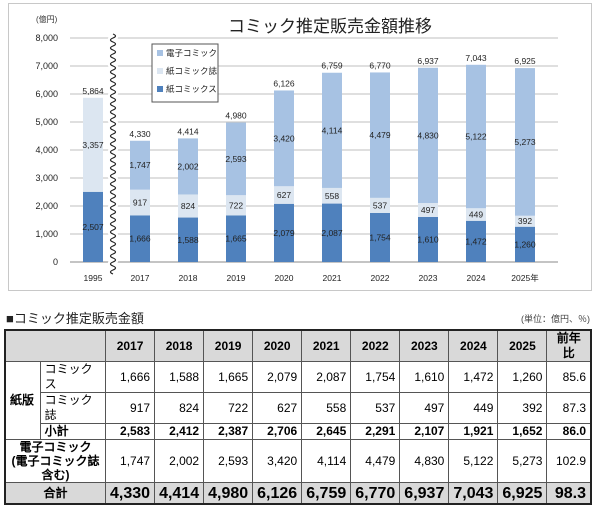 The height and width of the screenshot is (505, 600). I want to click on x-tick-label: 2021, so click(332, 278).